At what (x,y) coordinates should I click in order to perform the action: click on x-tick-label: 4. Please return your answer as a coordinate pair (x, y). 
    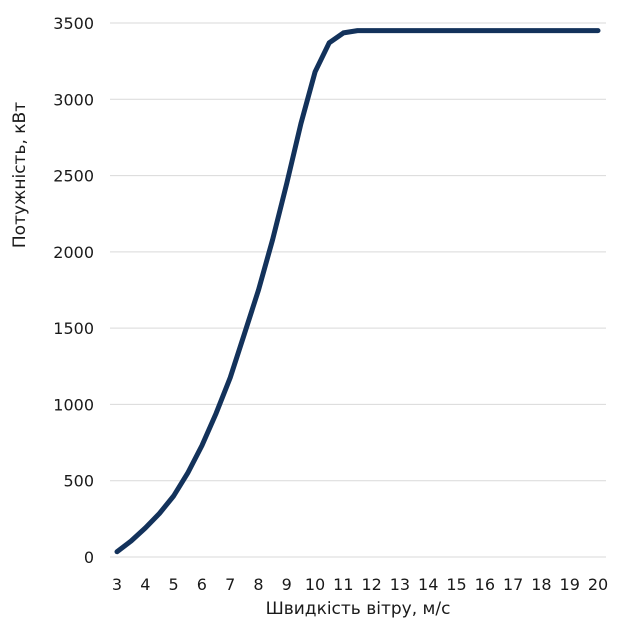
    Looking at the image, I should click on (145, 584).